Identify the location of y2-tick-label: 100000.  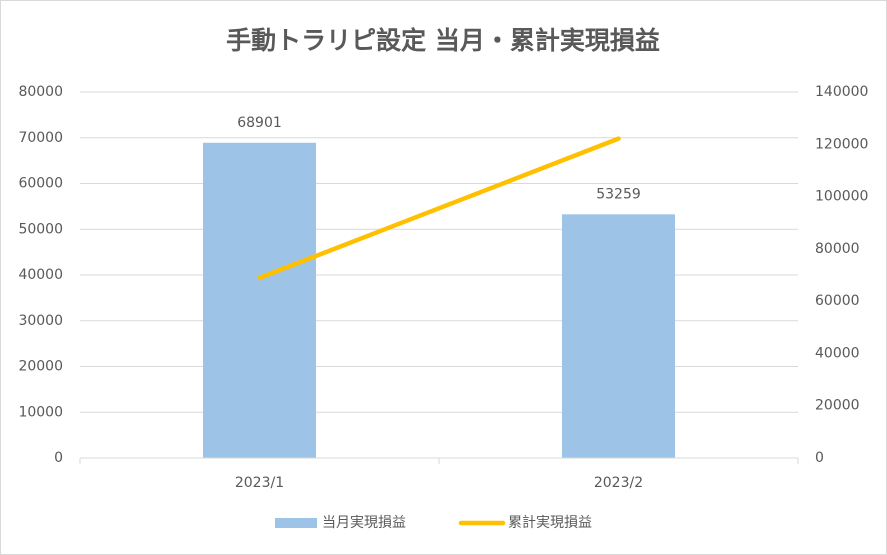
(841, 197).